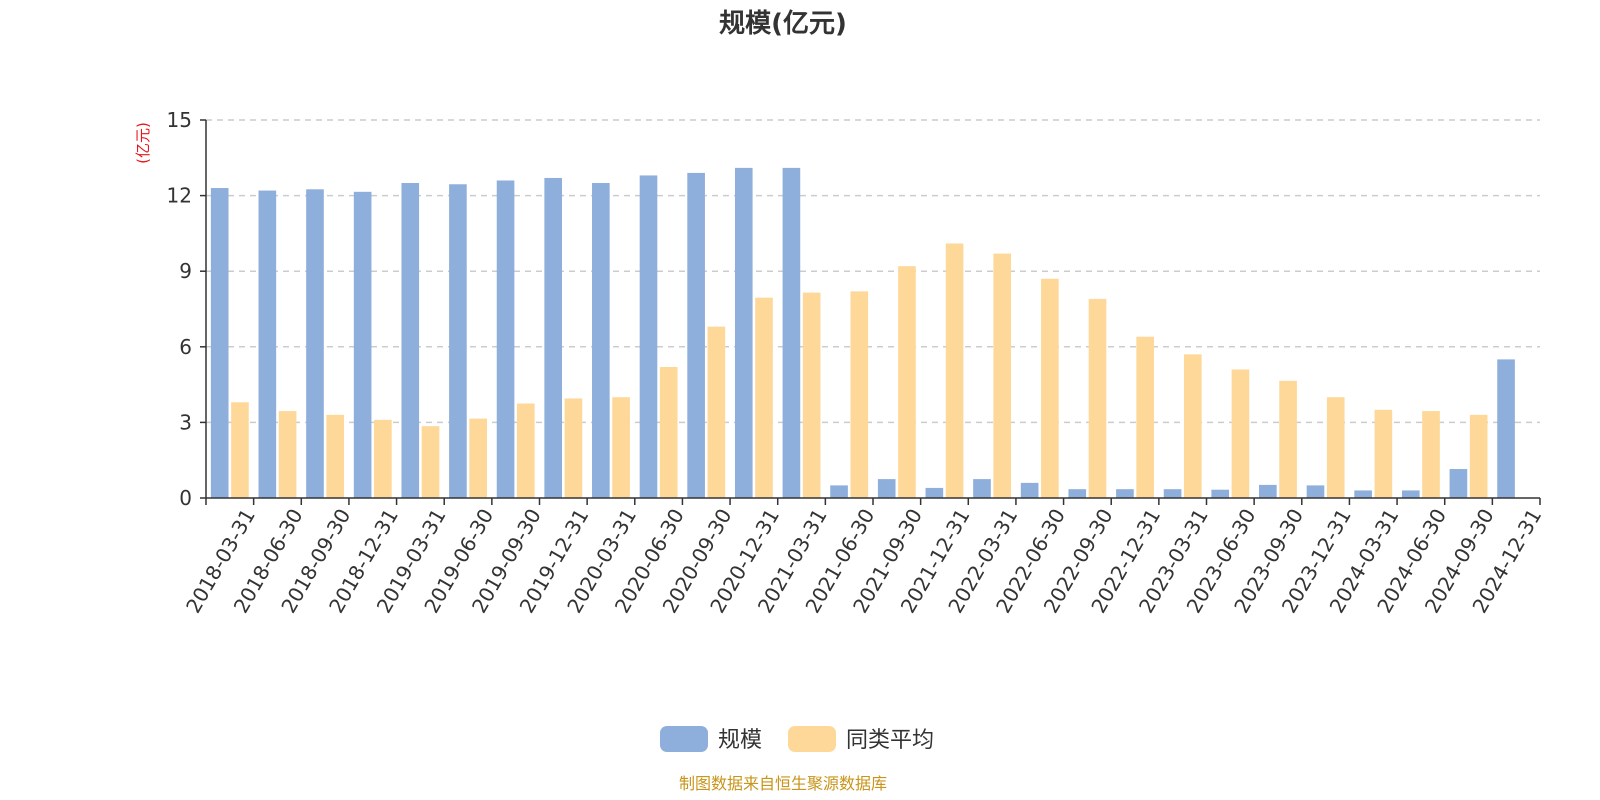 Image resolution: width=1600 pixels, height=800 pixels. I want to click on y-tick-label: 15, so click(179, 120).